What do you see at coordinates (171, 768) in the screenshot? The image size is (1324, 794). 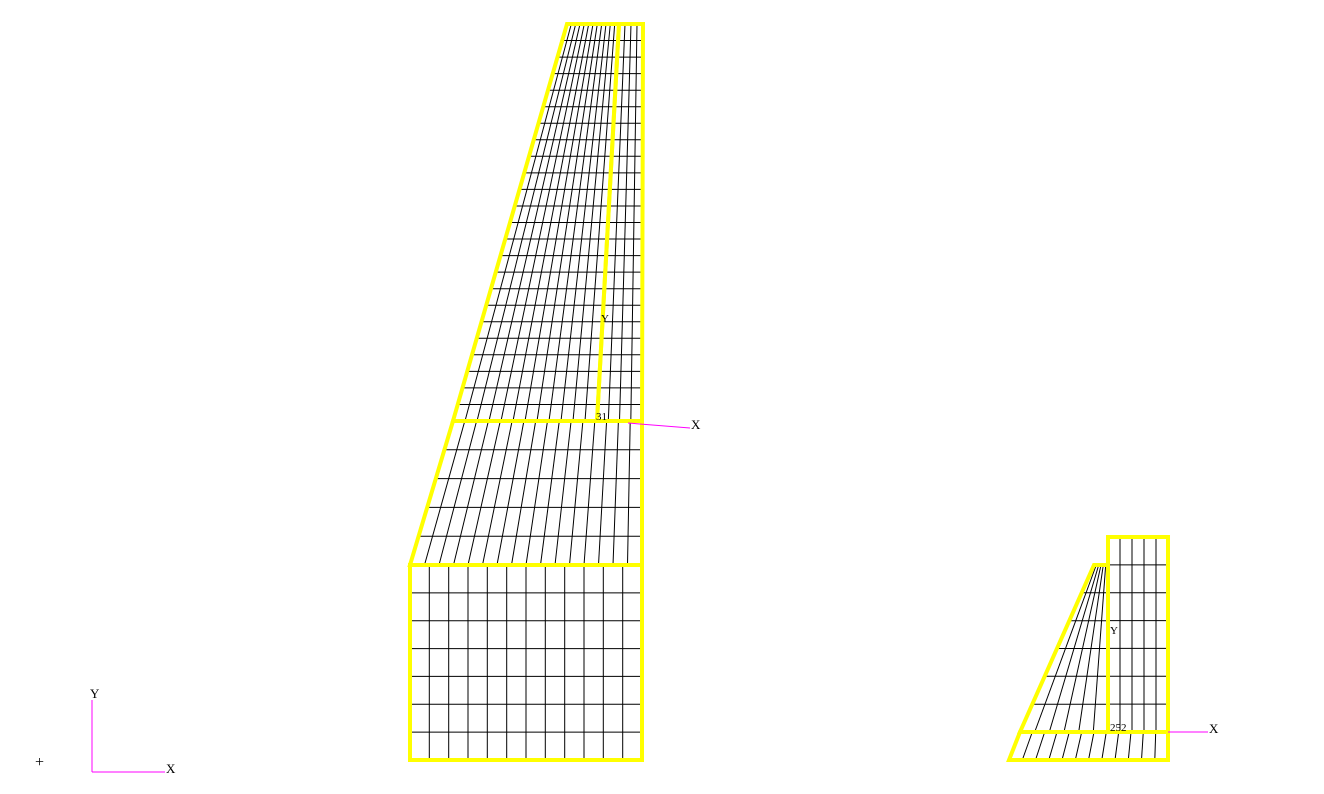 I see `global-x-axis-label: X` at bounding box center [171, 768].